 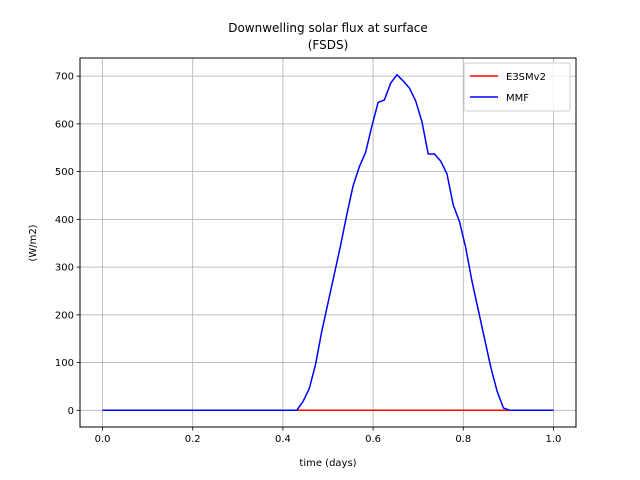 I want to click on chart-subtitle: (FSDS), so click(x=328, y=45).